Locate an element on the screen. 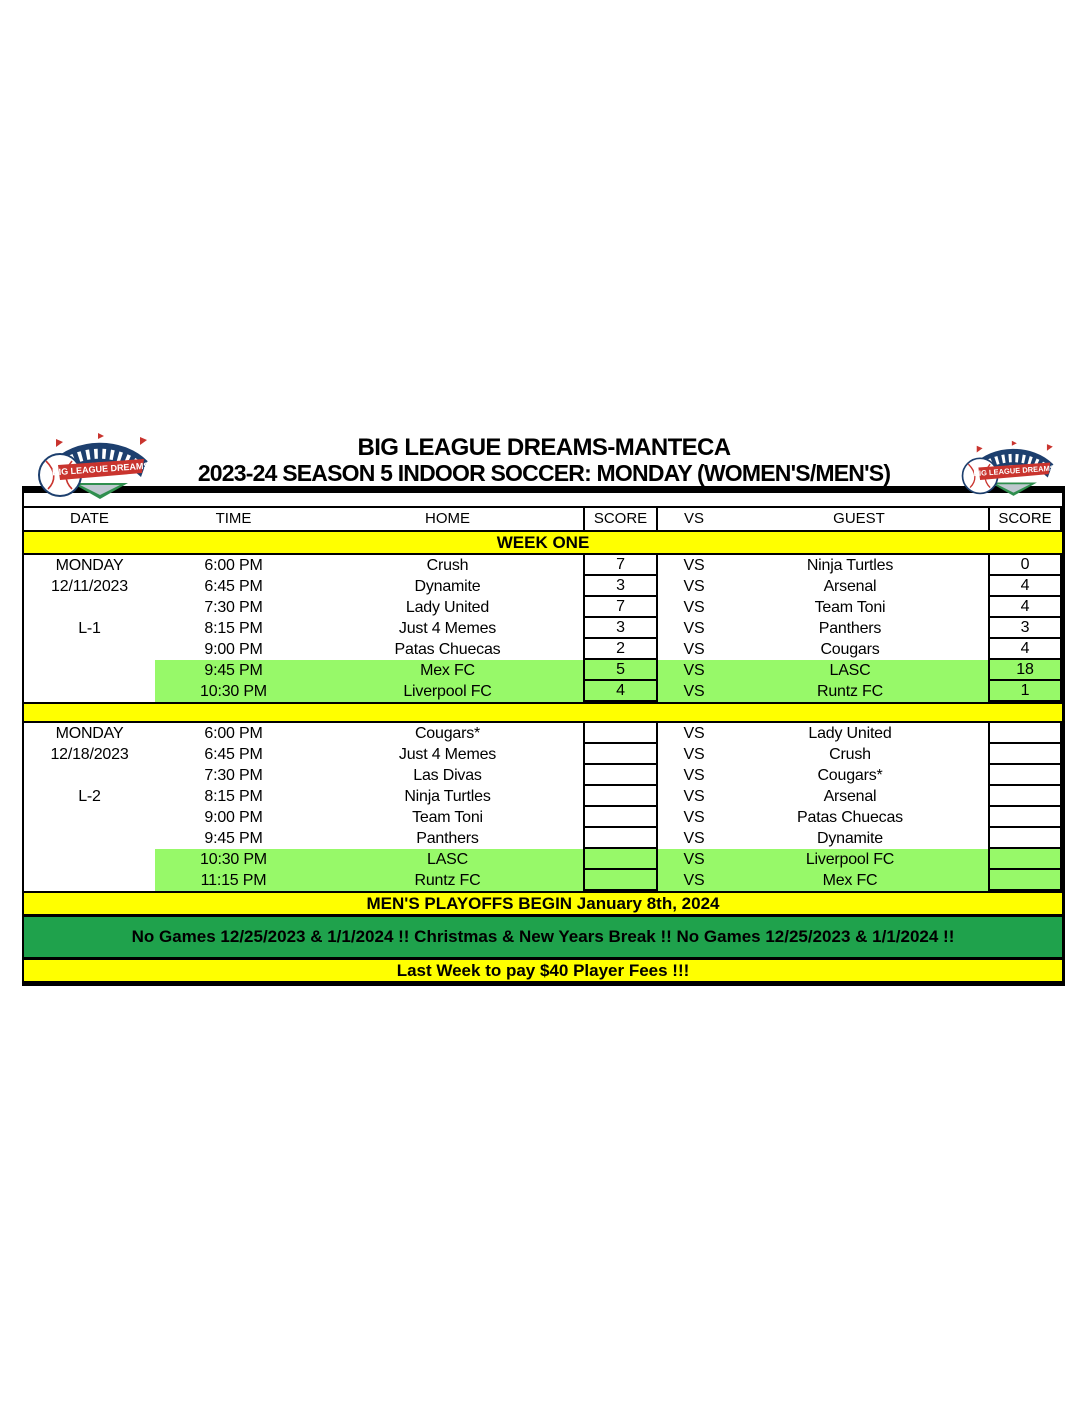 This screenshot has width=1088, height=1408. guest-team-cell: Dynamite is located at coordinates (850, 838).